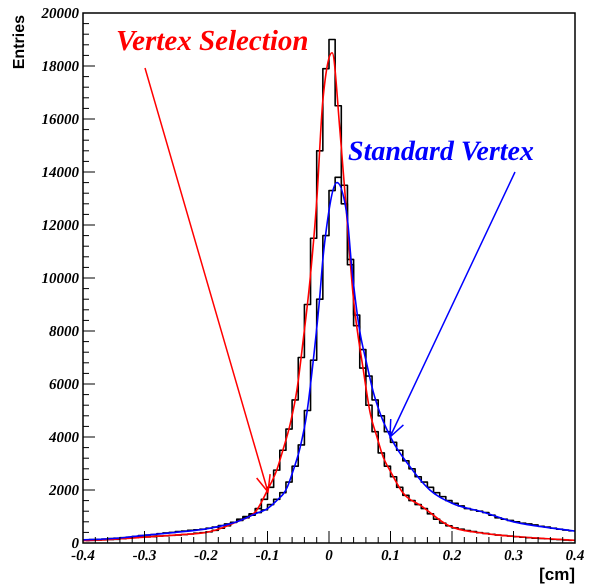 The height and width of the screenshot is (586, 592). What do you see at coordinates (390, 556) in the screenshot?
I see `x-tick-label: 0.1` at bounding box center [390, 556].